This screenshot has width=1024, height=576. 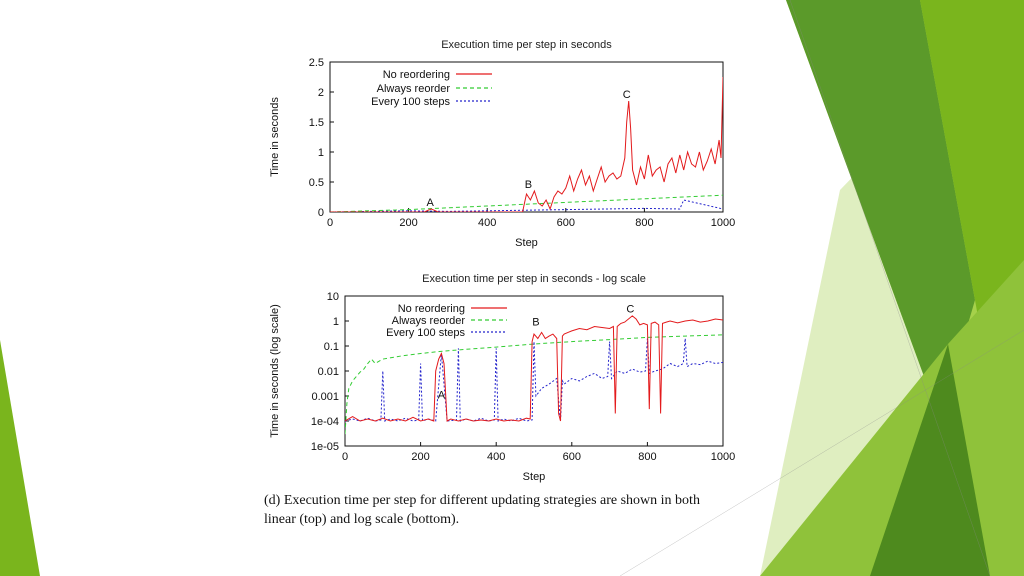 What do you see at coordinates (321, 213) in the screenshot?
I see `y-tick-label: 0` at bounding box center [321, 213].